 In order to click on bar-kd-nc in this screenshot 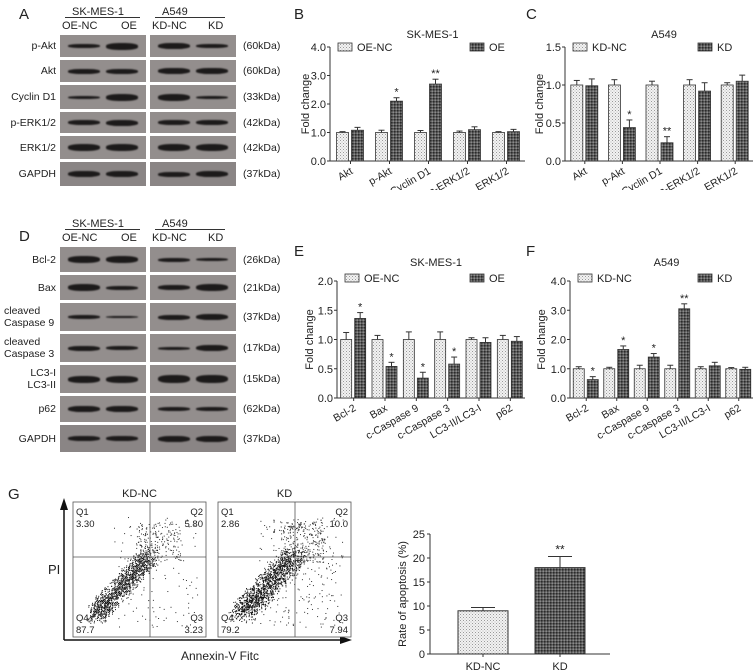, I will do `click(483, 632)`.